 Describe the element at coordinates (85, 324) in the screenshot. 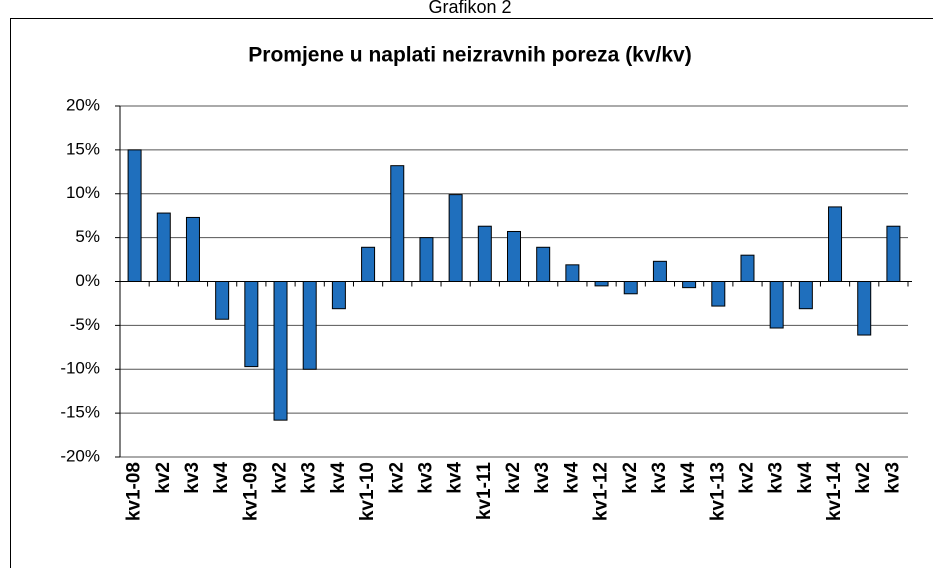

I see `y-tick-label: -5%` at that location.